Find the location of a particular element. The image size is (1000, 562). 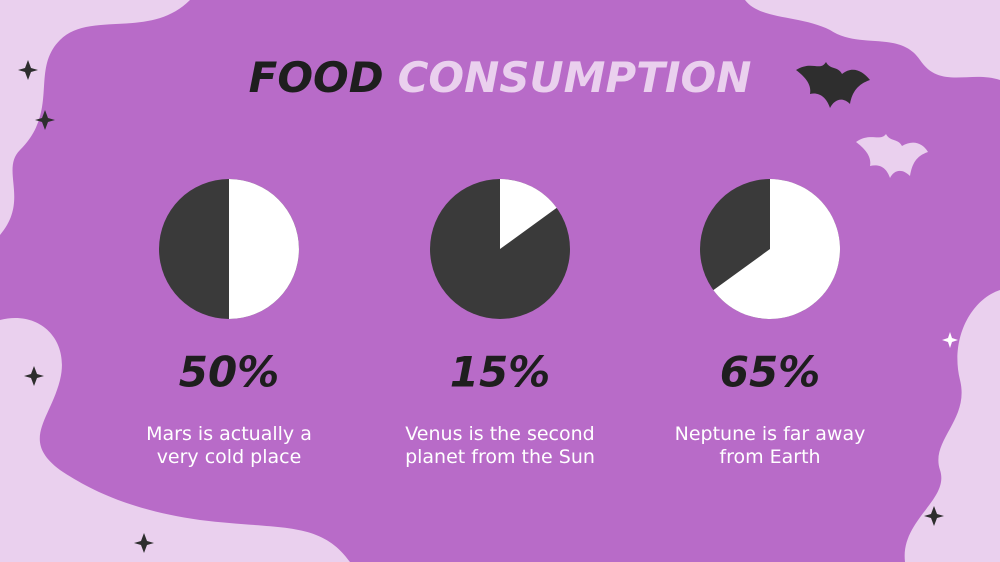

caption: from Earth is located at coordinates (769, 457).